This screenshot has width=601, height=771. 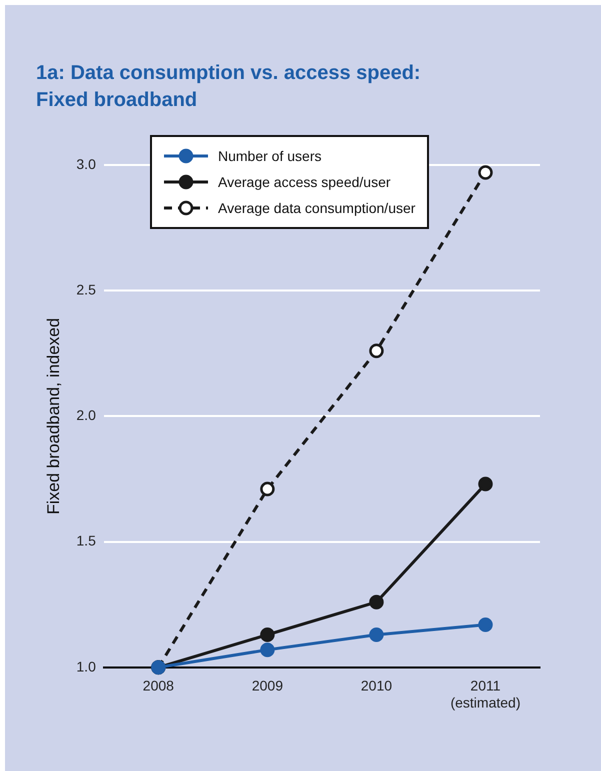 What do you see at coordinates (86, 540) in the screenshot?
I see `y-tick-label: 1.5` at bounding box center [86, 540].